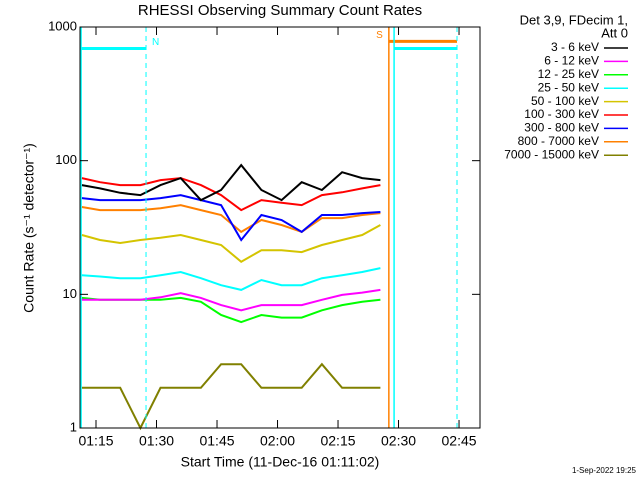 This screenshot has height=480, width=640. Describe the element at coordinates (459, 441) in the screenshot. I see `x-tick-label: 02:45` at that location.